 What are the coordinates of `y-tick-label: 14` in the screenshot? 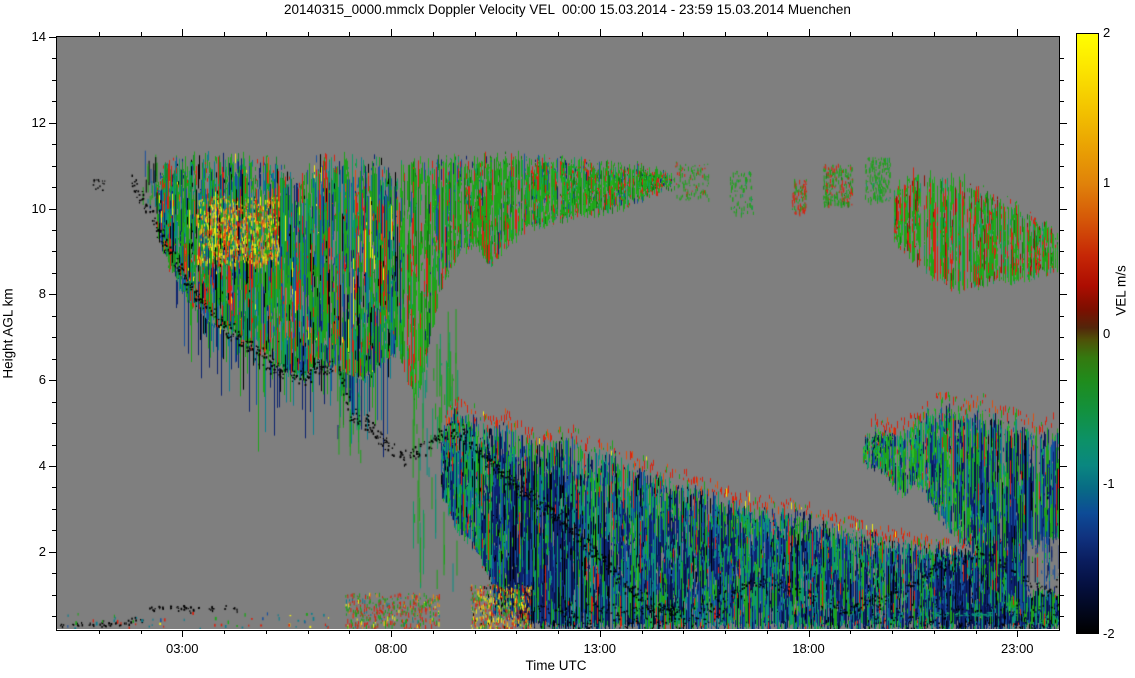 It's located at (38, 36).